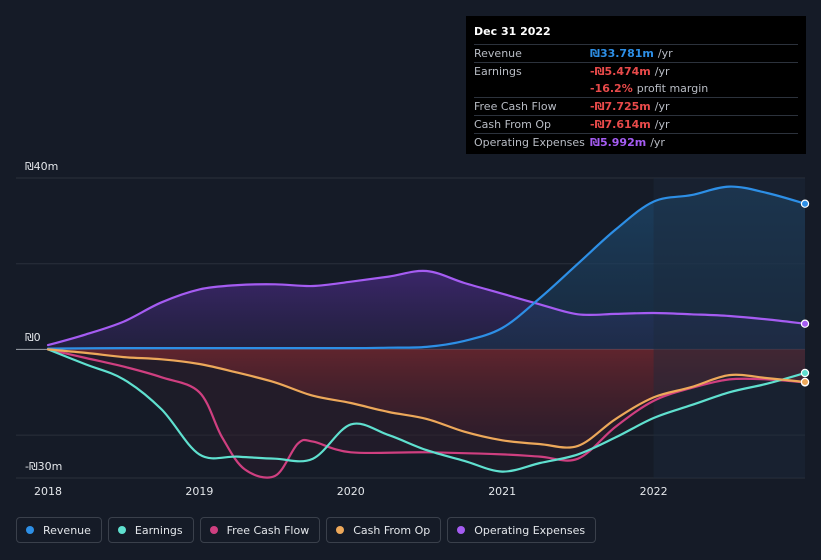 Image resolution: width=821 pixels, height=560 pixels. I want to click on x-tick-label: 2019, so click(199, 491).